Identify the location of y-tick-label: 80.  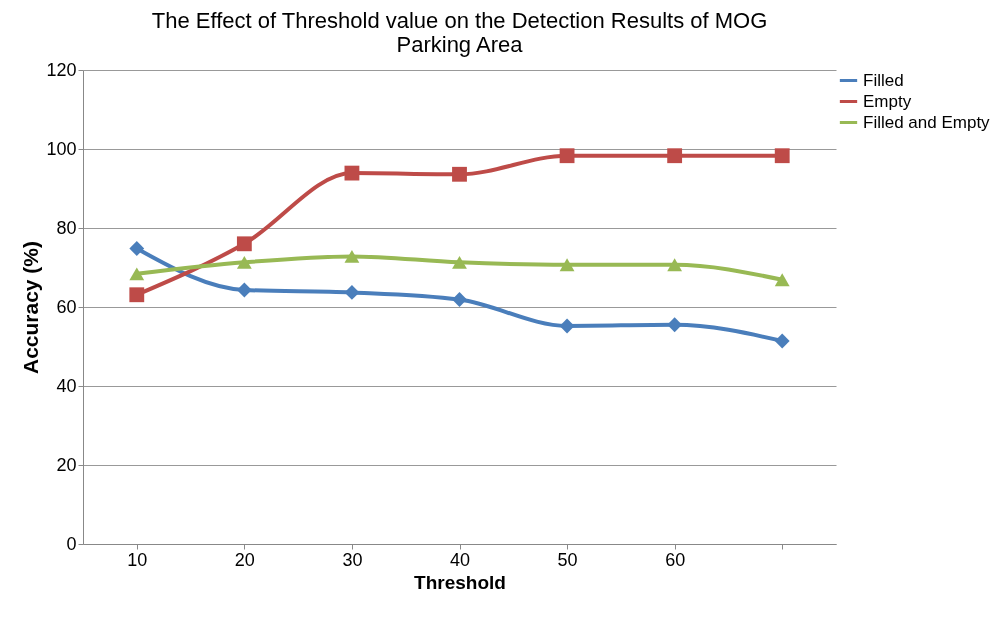
(66, 227).